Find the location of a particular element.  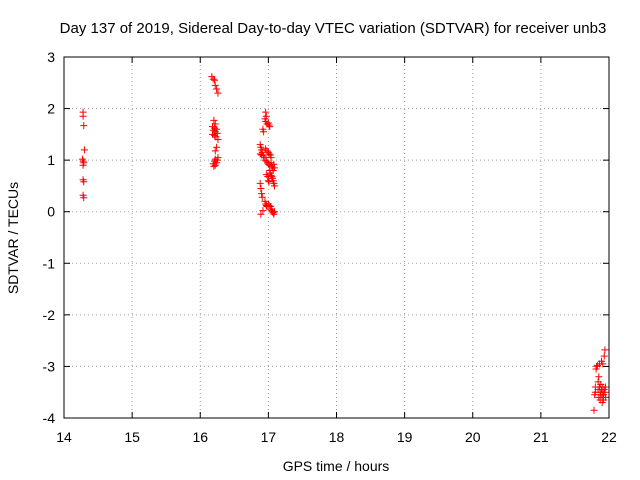

y-tick-label: 3 is located at coordinates (51, 57).